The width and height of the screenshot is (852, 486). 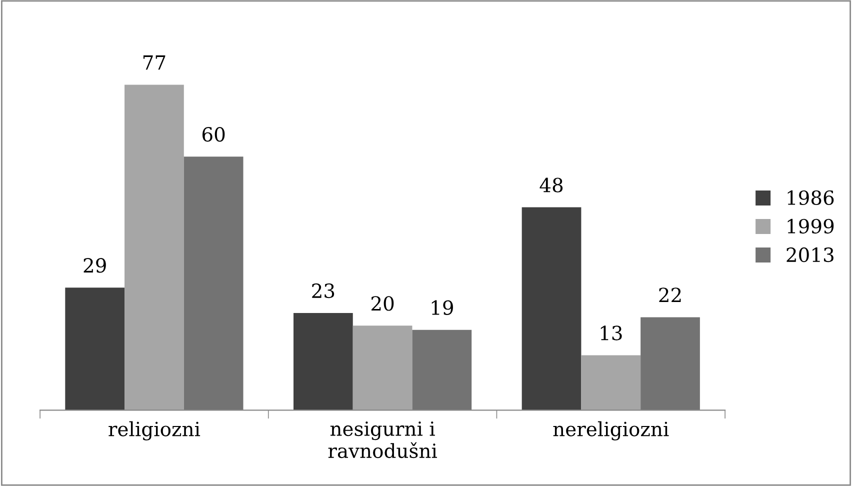 What do you see at coordinates (95, 265) in the screenshot?
I see `data-label: 29` at bounding box center [95, 265].